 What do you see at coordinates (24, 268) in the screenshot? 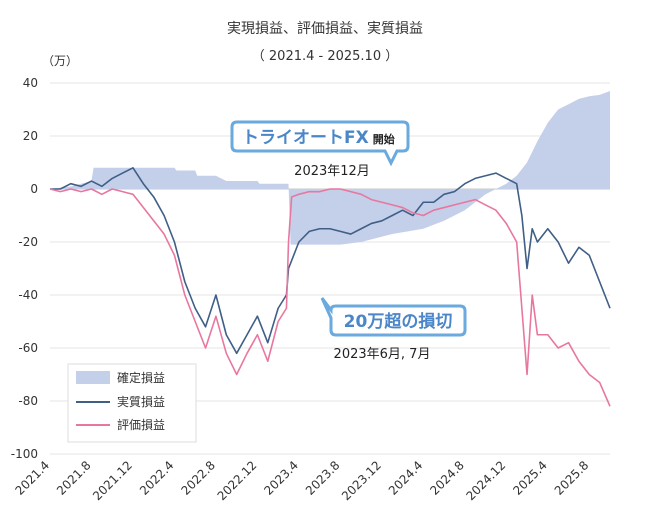
I see `y-axis-ticks: 40 20 0 -20 -40 -60 -80 -100` at bounding box center [24, 268].